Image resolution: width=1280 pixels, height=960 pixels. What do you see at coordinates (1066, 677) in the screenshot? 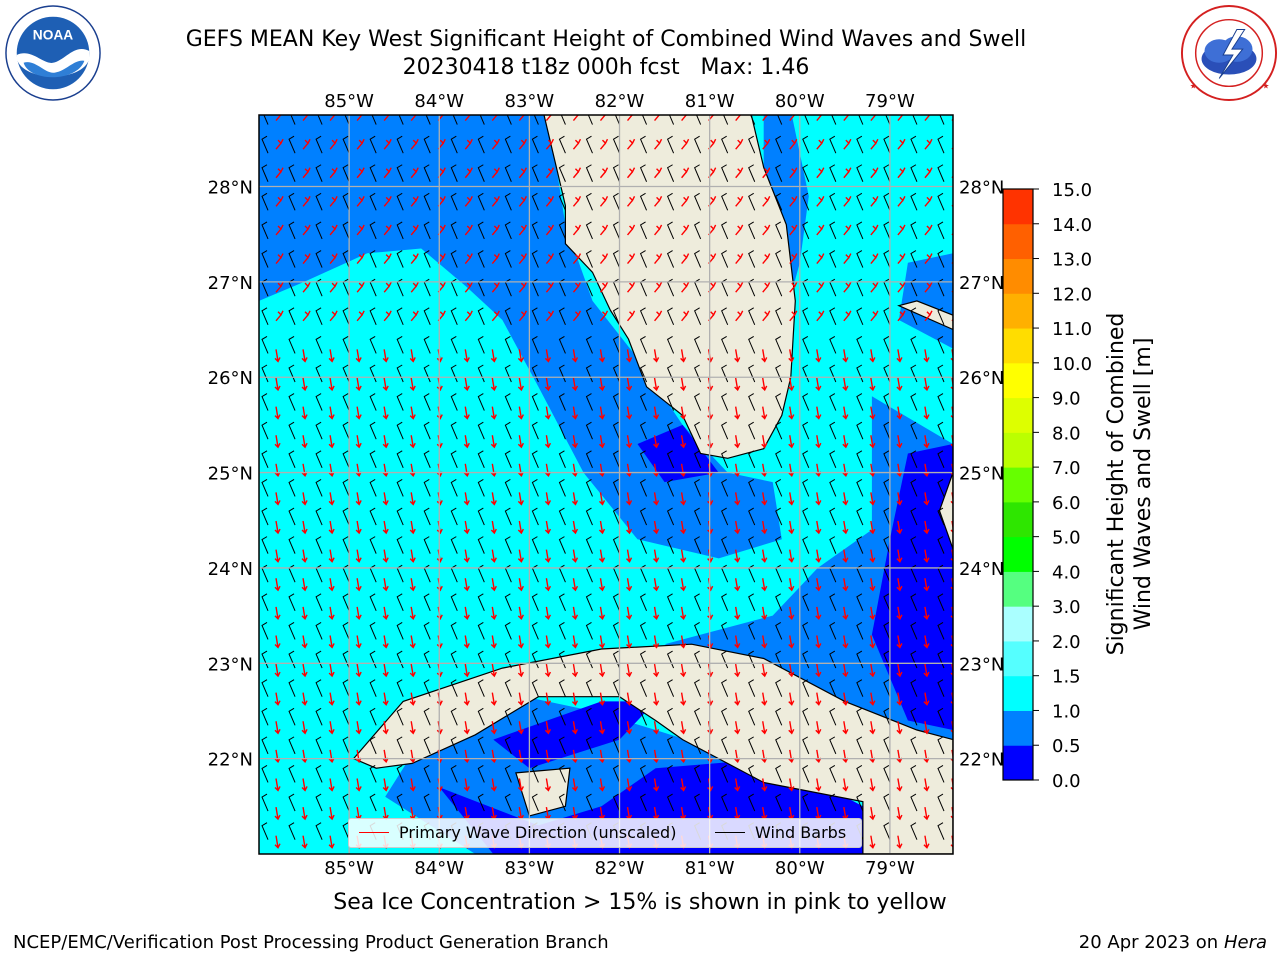
I see `colorbar-tick-label: 1.5` at bounding box center [1066, 677].